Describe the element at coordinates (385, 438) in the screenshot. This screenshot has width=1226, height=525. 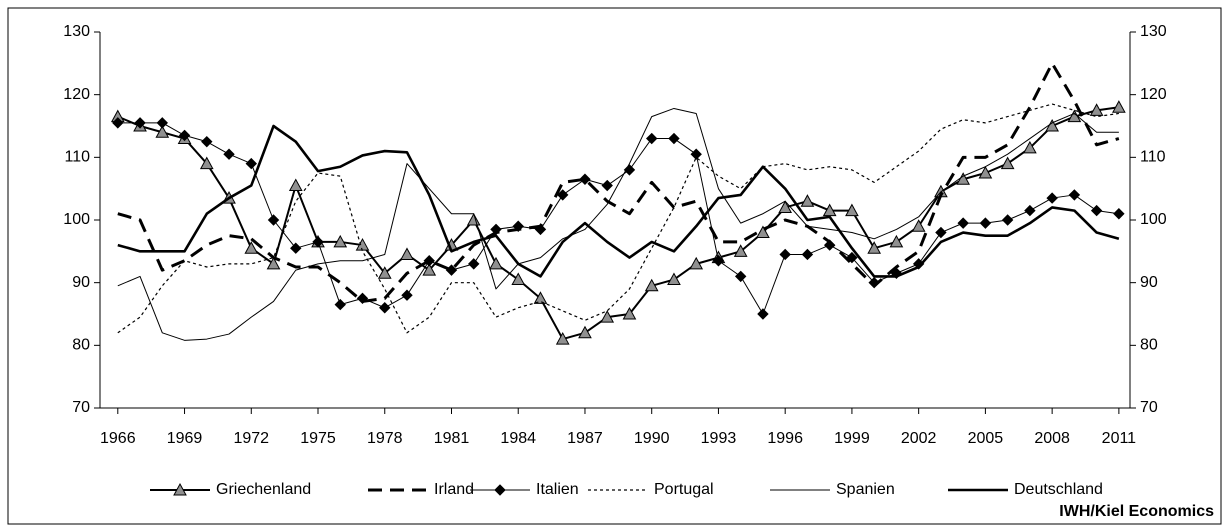
I see `x-tick-label: 1978` at that location.